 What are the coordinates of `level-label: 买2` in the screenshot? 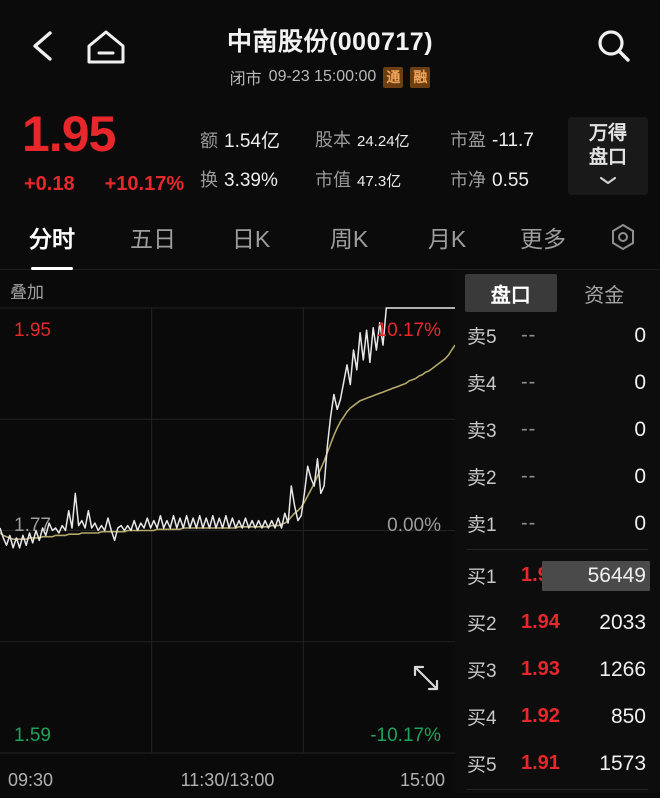 It's located at (482, 624).